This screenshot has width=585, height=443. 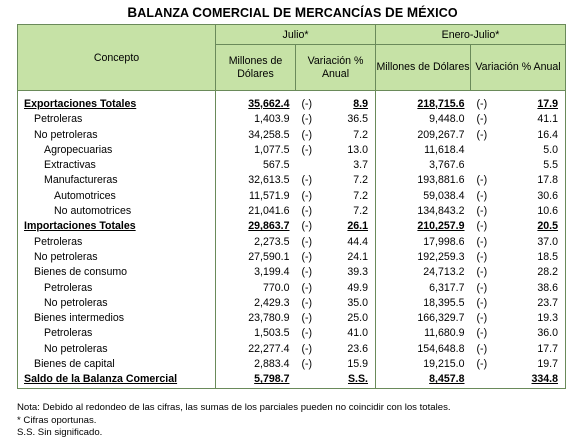 What do you see at coordinates (548, 226) in the screenshot?
I see `value-variacion: 20.5` at bounding box center [548, 226].